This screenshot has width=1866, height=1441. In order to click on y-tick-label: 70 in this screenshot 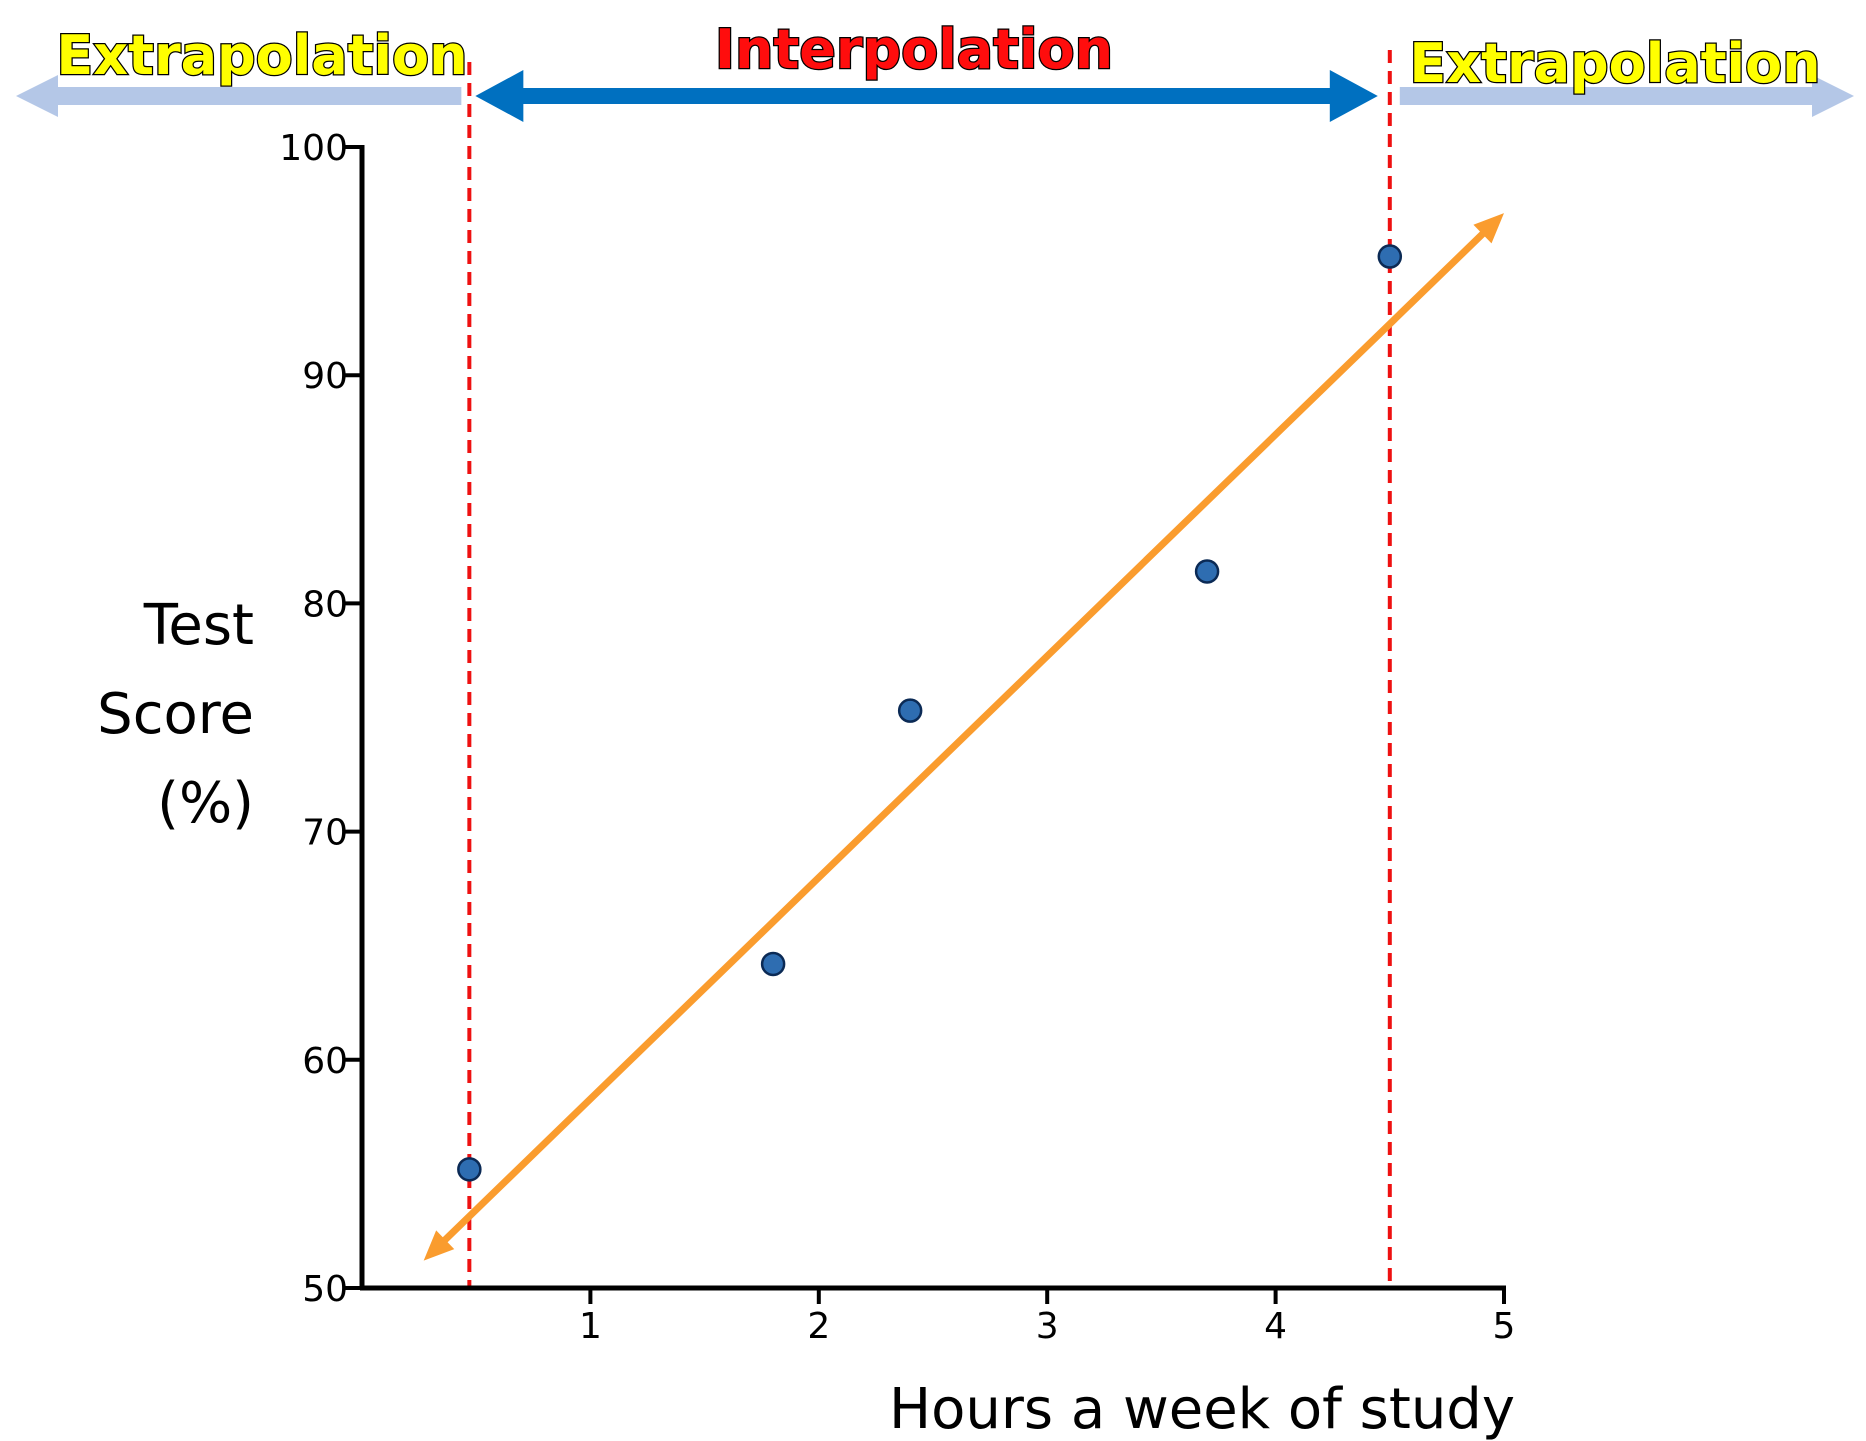, I will do `click(325, 833)`.